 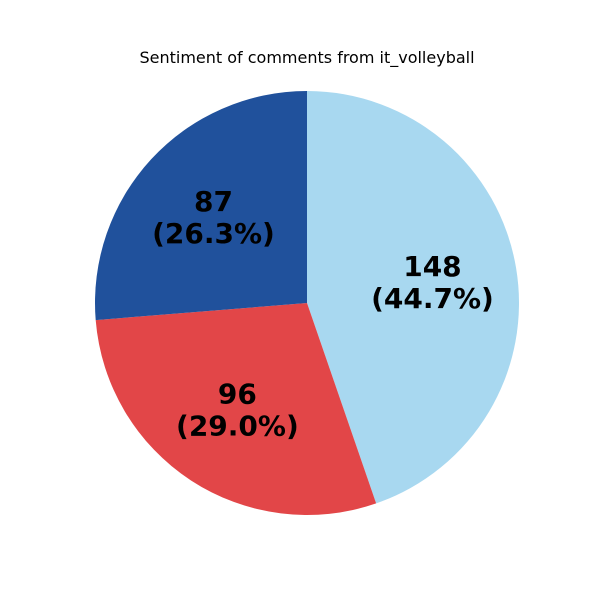 I want to click on slice-label-1: 96 (29.0%), so click(x=237, y=409).